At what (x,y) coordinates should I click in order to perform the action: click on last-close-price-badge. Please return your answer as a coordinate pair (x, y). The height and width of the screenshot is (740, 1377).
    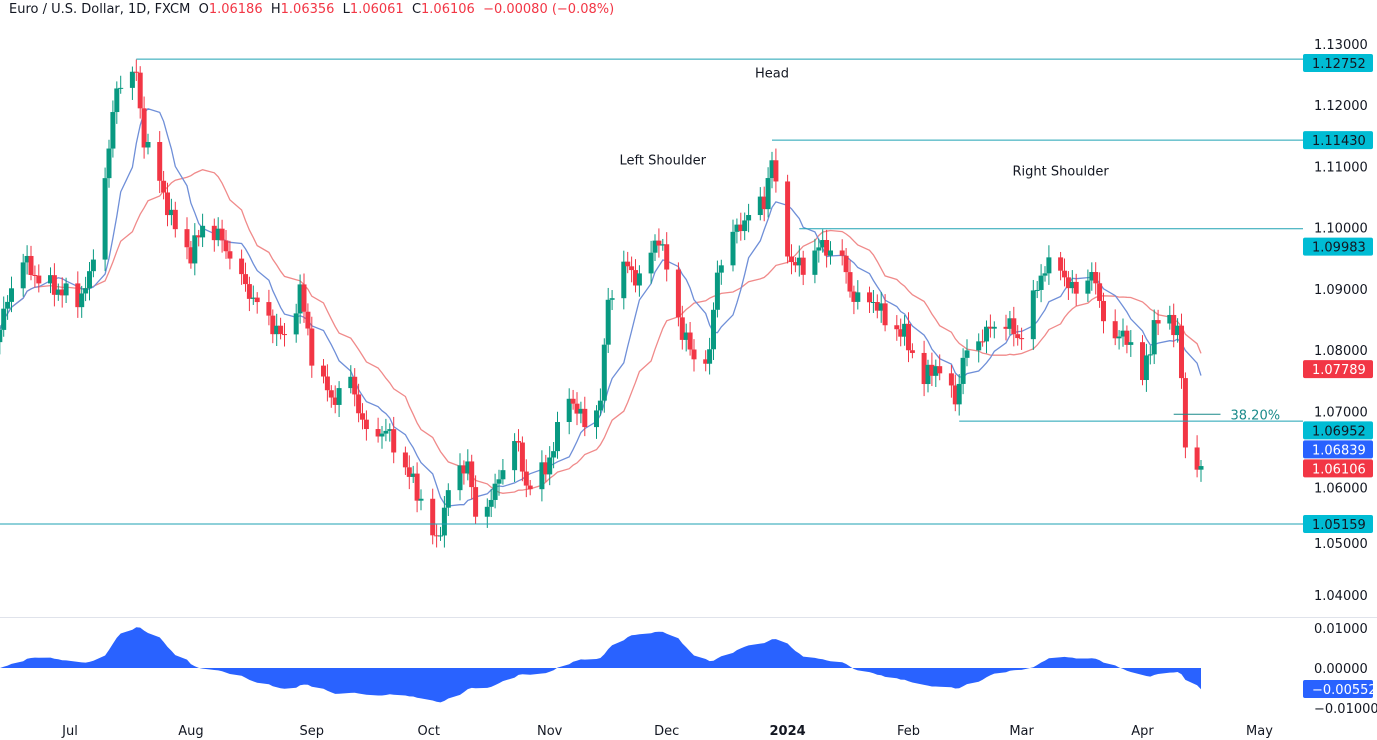
    Looking at the image, I should click on (1338, 468).